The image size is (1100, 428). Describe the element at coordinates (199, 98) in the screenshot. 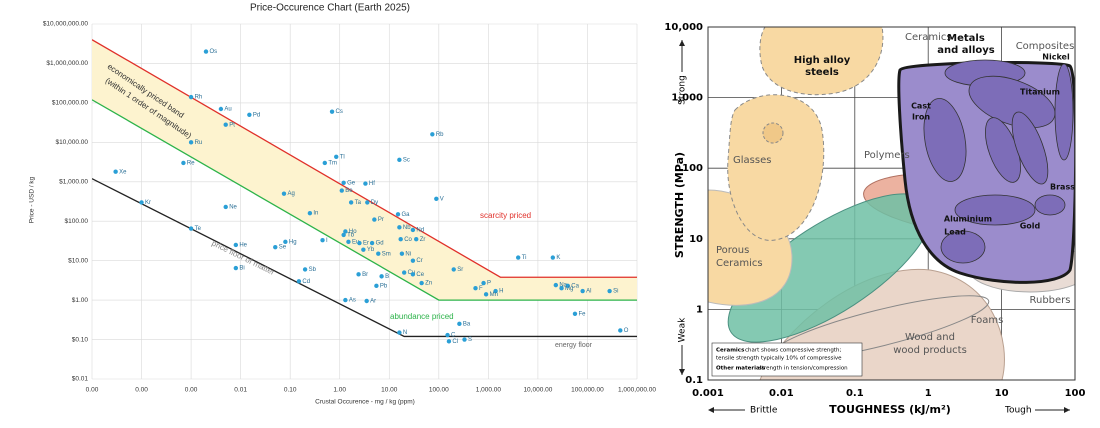

I see `element-label: Rh` at that location.